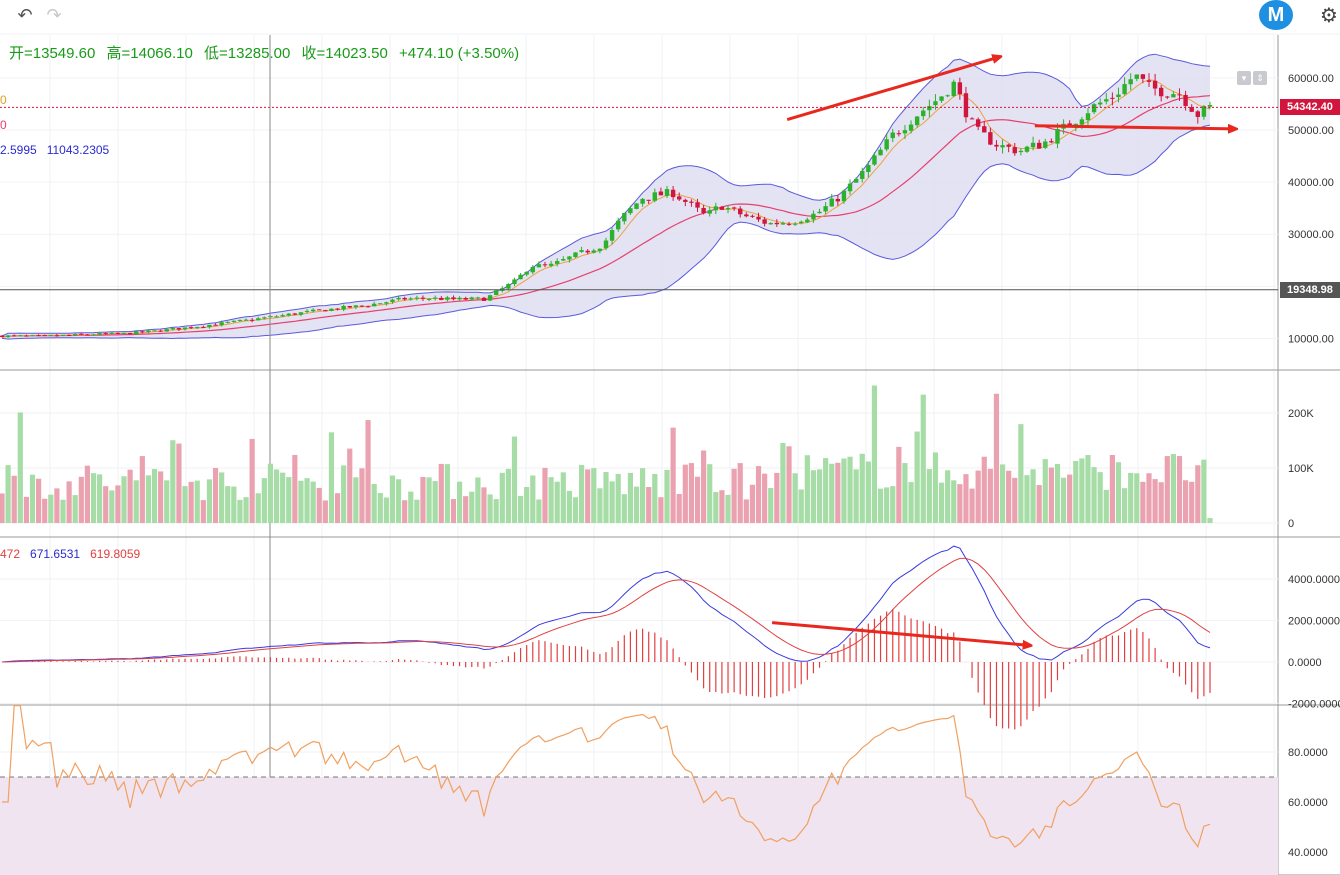 The width and height of the screenshot is (1340, 875). Describe the element at coordinates (3, 100) in the screenshot. I see `ma-label-a: 0` at that location.